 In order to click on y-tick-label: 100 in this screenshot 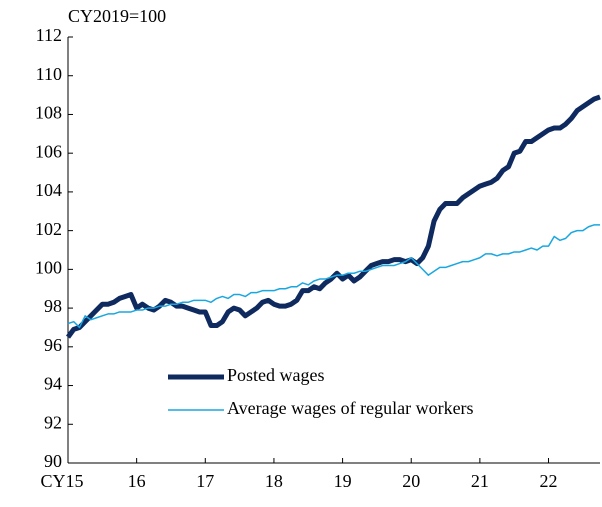, I will do `click(48, 267)`.